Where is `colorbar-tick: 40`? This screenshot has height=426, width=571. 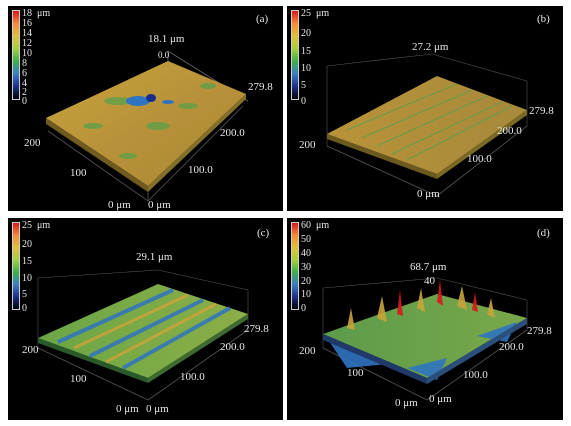 colorbar-tick: 40 is located at coordinates (306, 253).